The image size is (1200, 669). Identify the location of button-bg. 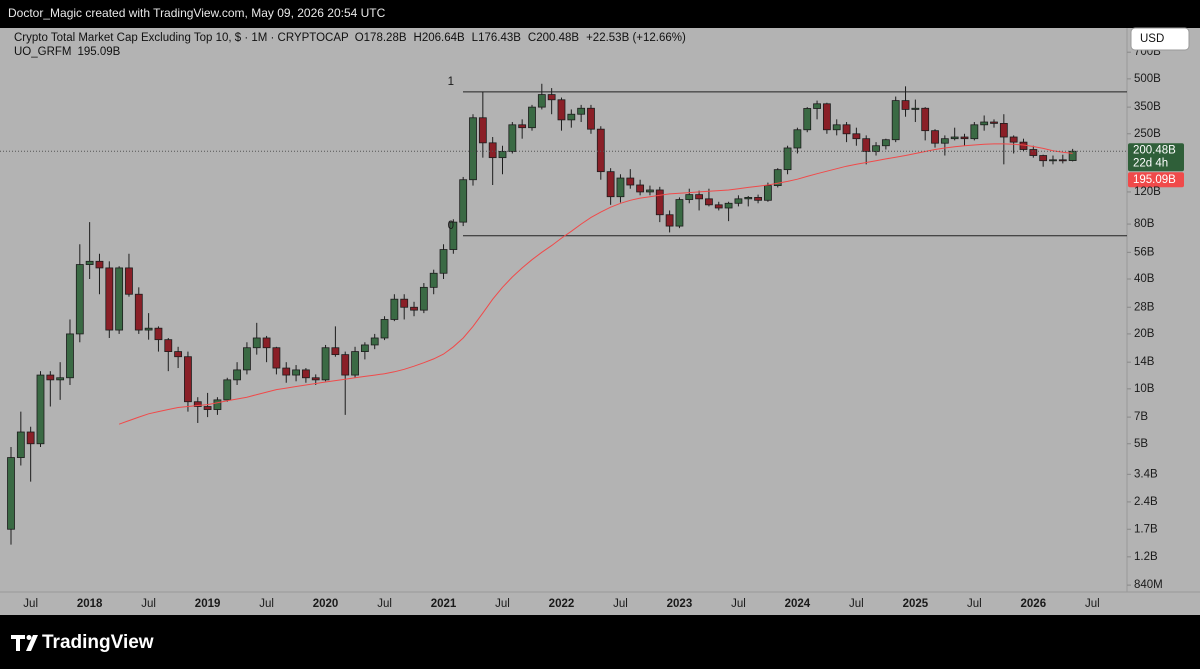
(1160, 39).